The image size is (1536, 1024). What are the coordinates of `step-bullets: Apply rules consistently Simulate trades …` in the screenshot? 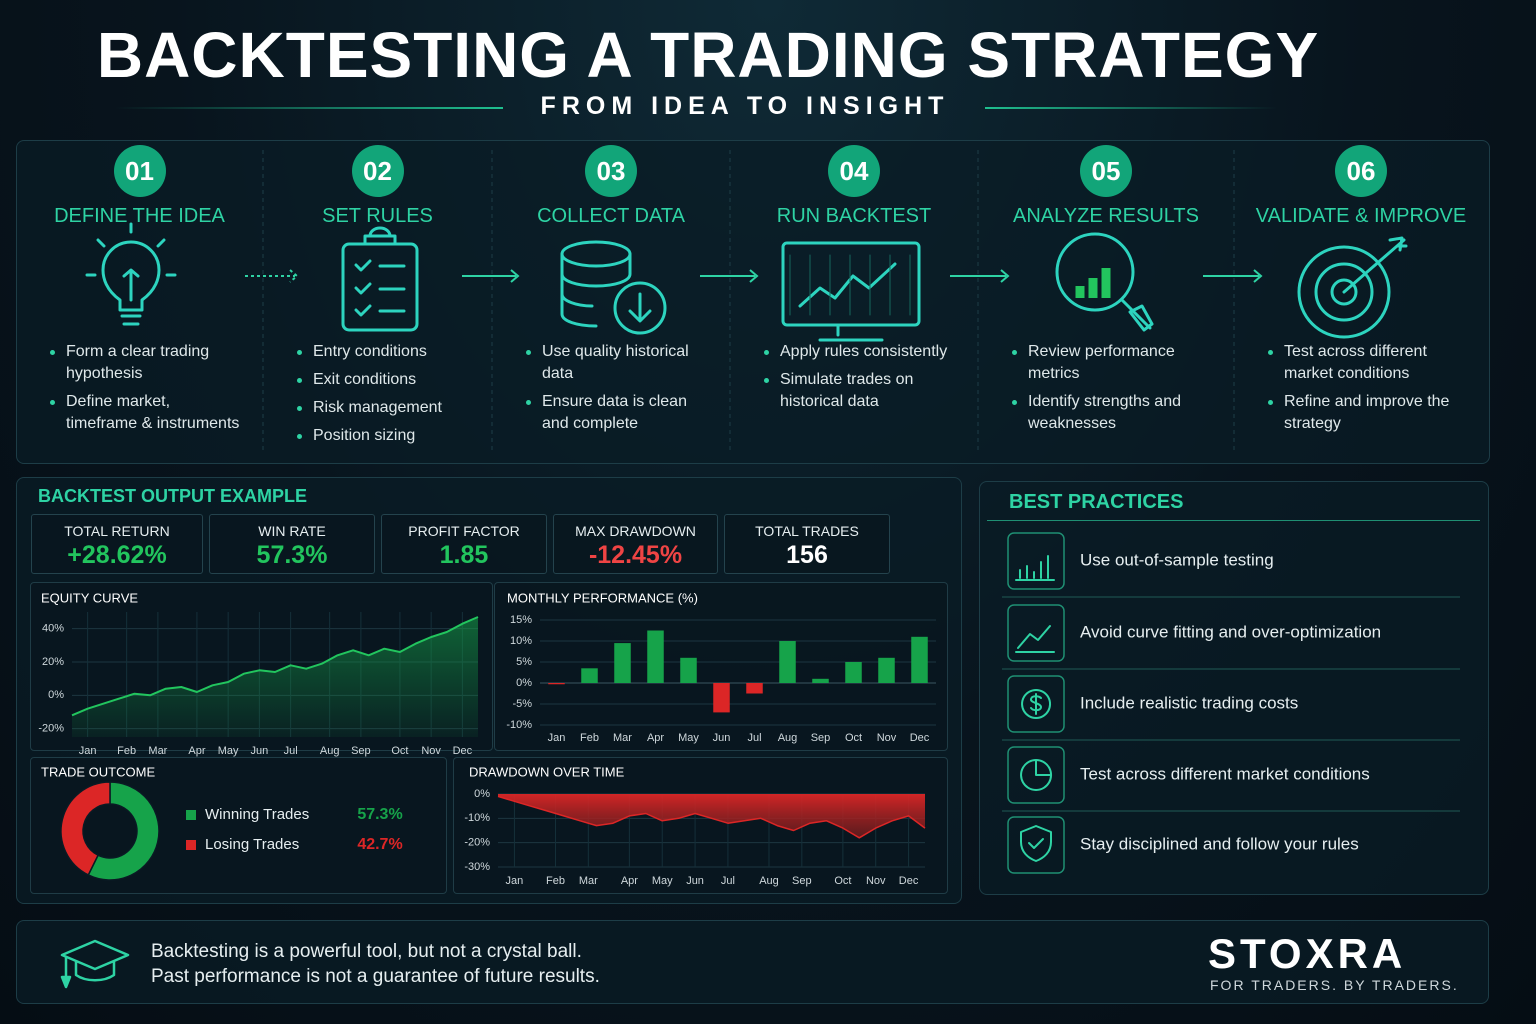 It's located at (844, 380).